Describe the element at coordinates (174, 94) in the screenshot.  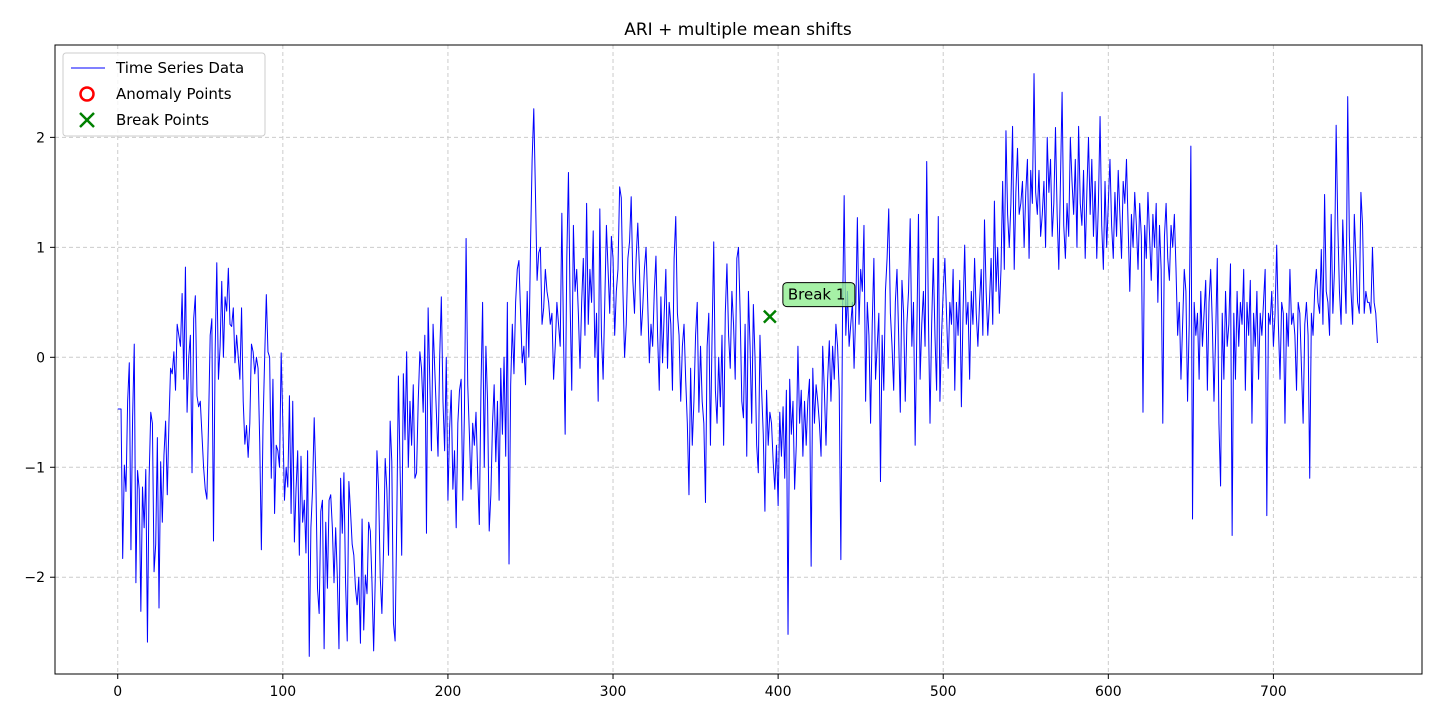
I see `legend-label: Anomaly Points` at that location.